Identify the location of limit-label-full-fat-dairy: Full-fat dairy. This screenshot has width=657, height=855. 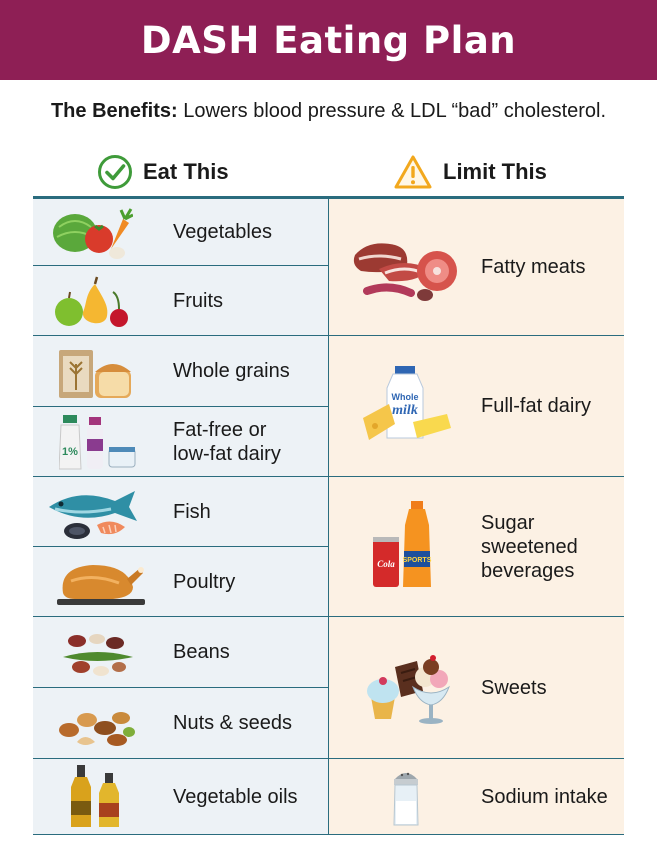
(536, 406).